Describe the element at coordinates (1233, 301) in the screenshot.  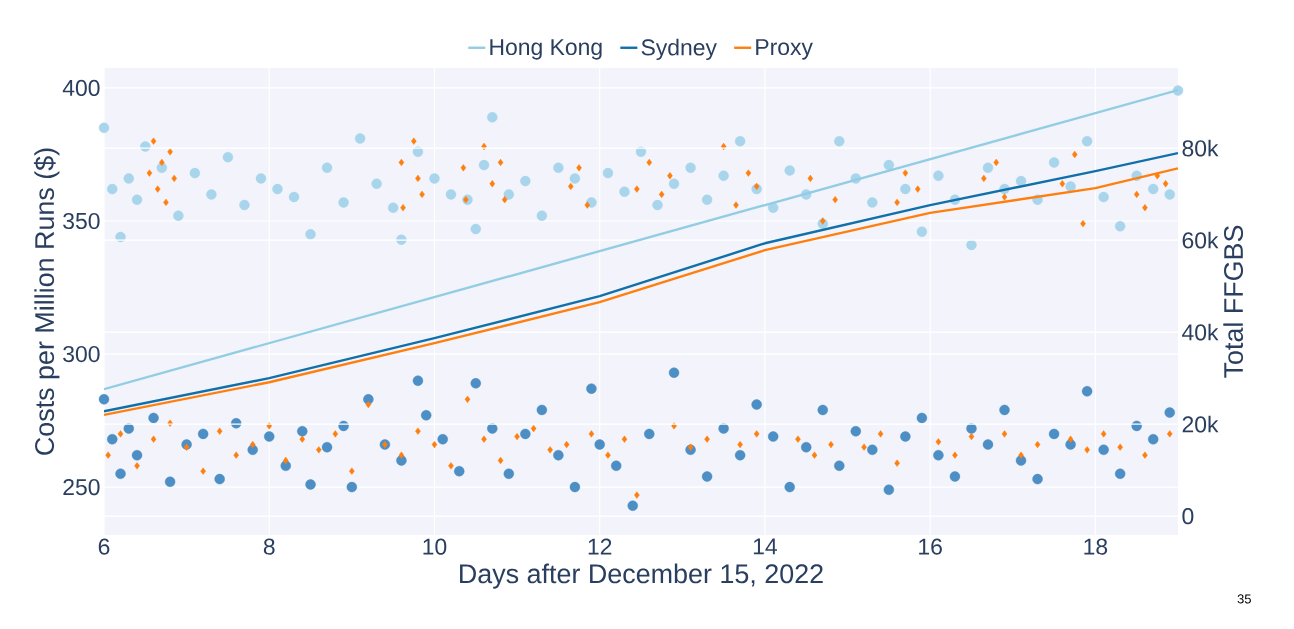
I see `y2-axis-title: Total FFGBS` at that location.